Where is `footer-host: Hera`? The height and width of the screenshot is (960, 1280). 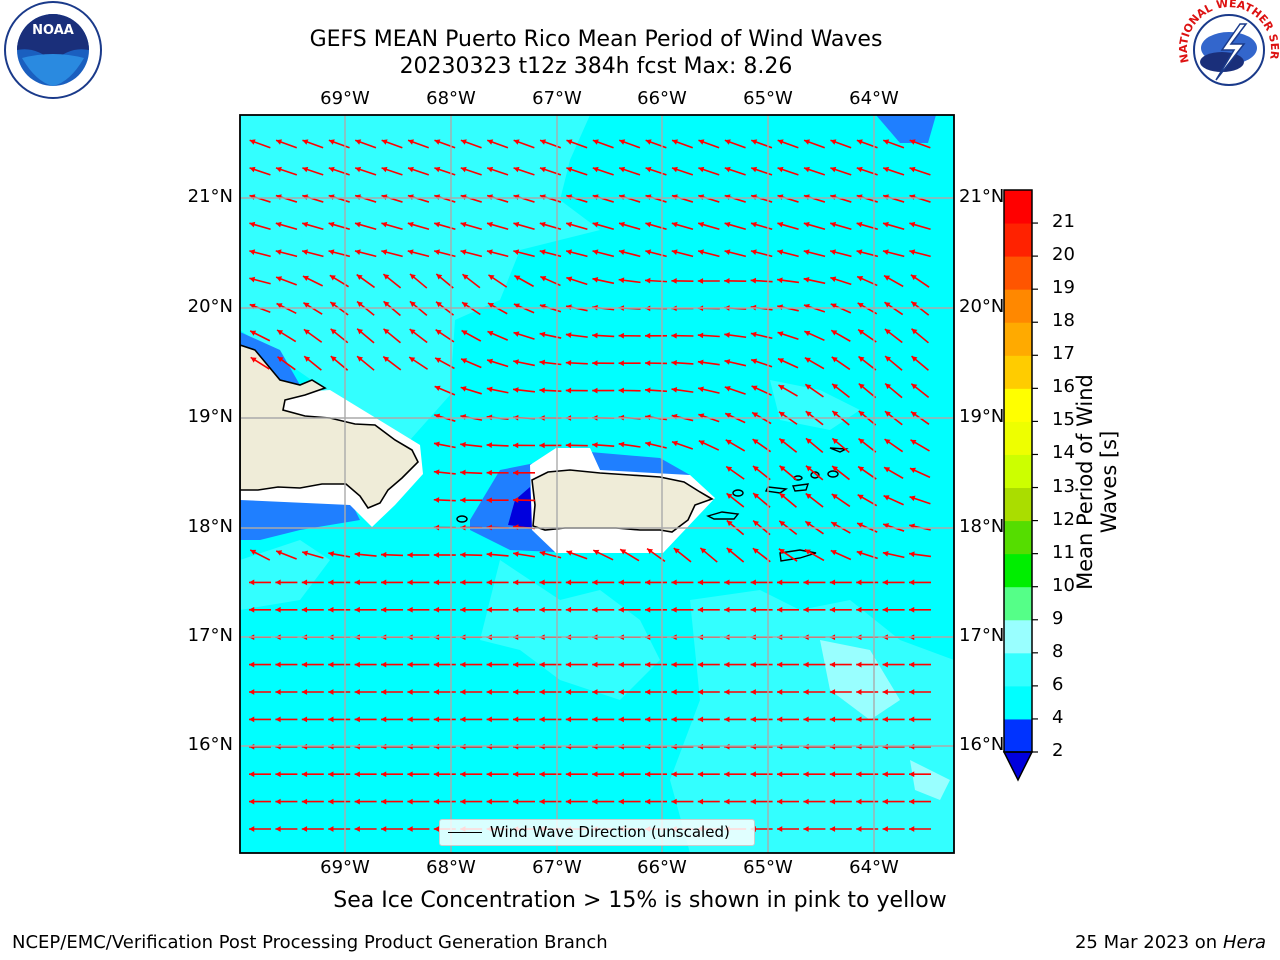
footer-host: Hera is located at coordinates (1244, 942).